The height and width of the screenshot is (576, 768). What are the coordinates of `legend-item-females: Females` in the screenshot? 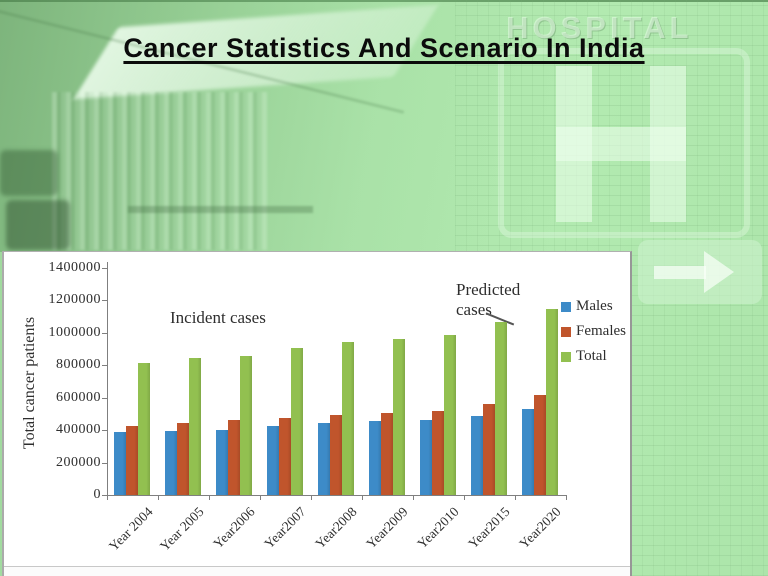 It's located at (593, 331).